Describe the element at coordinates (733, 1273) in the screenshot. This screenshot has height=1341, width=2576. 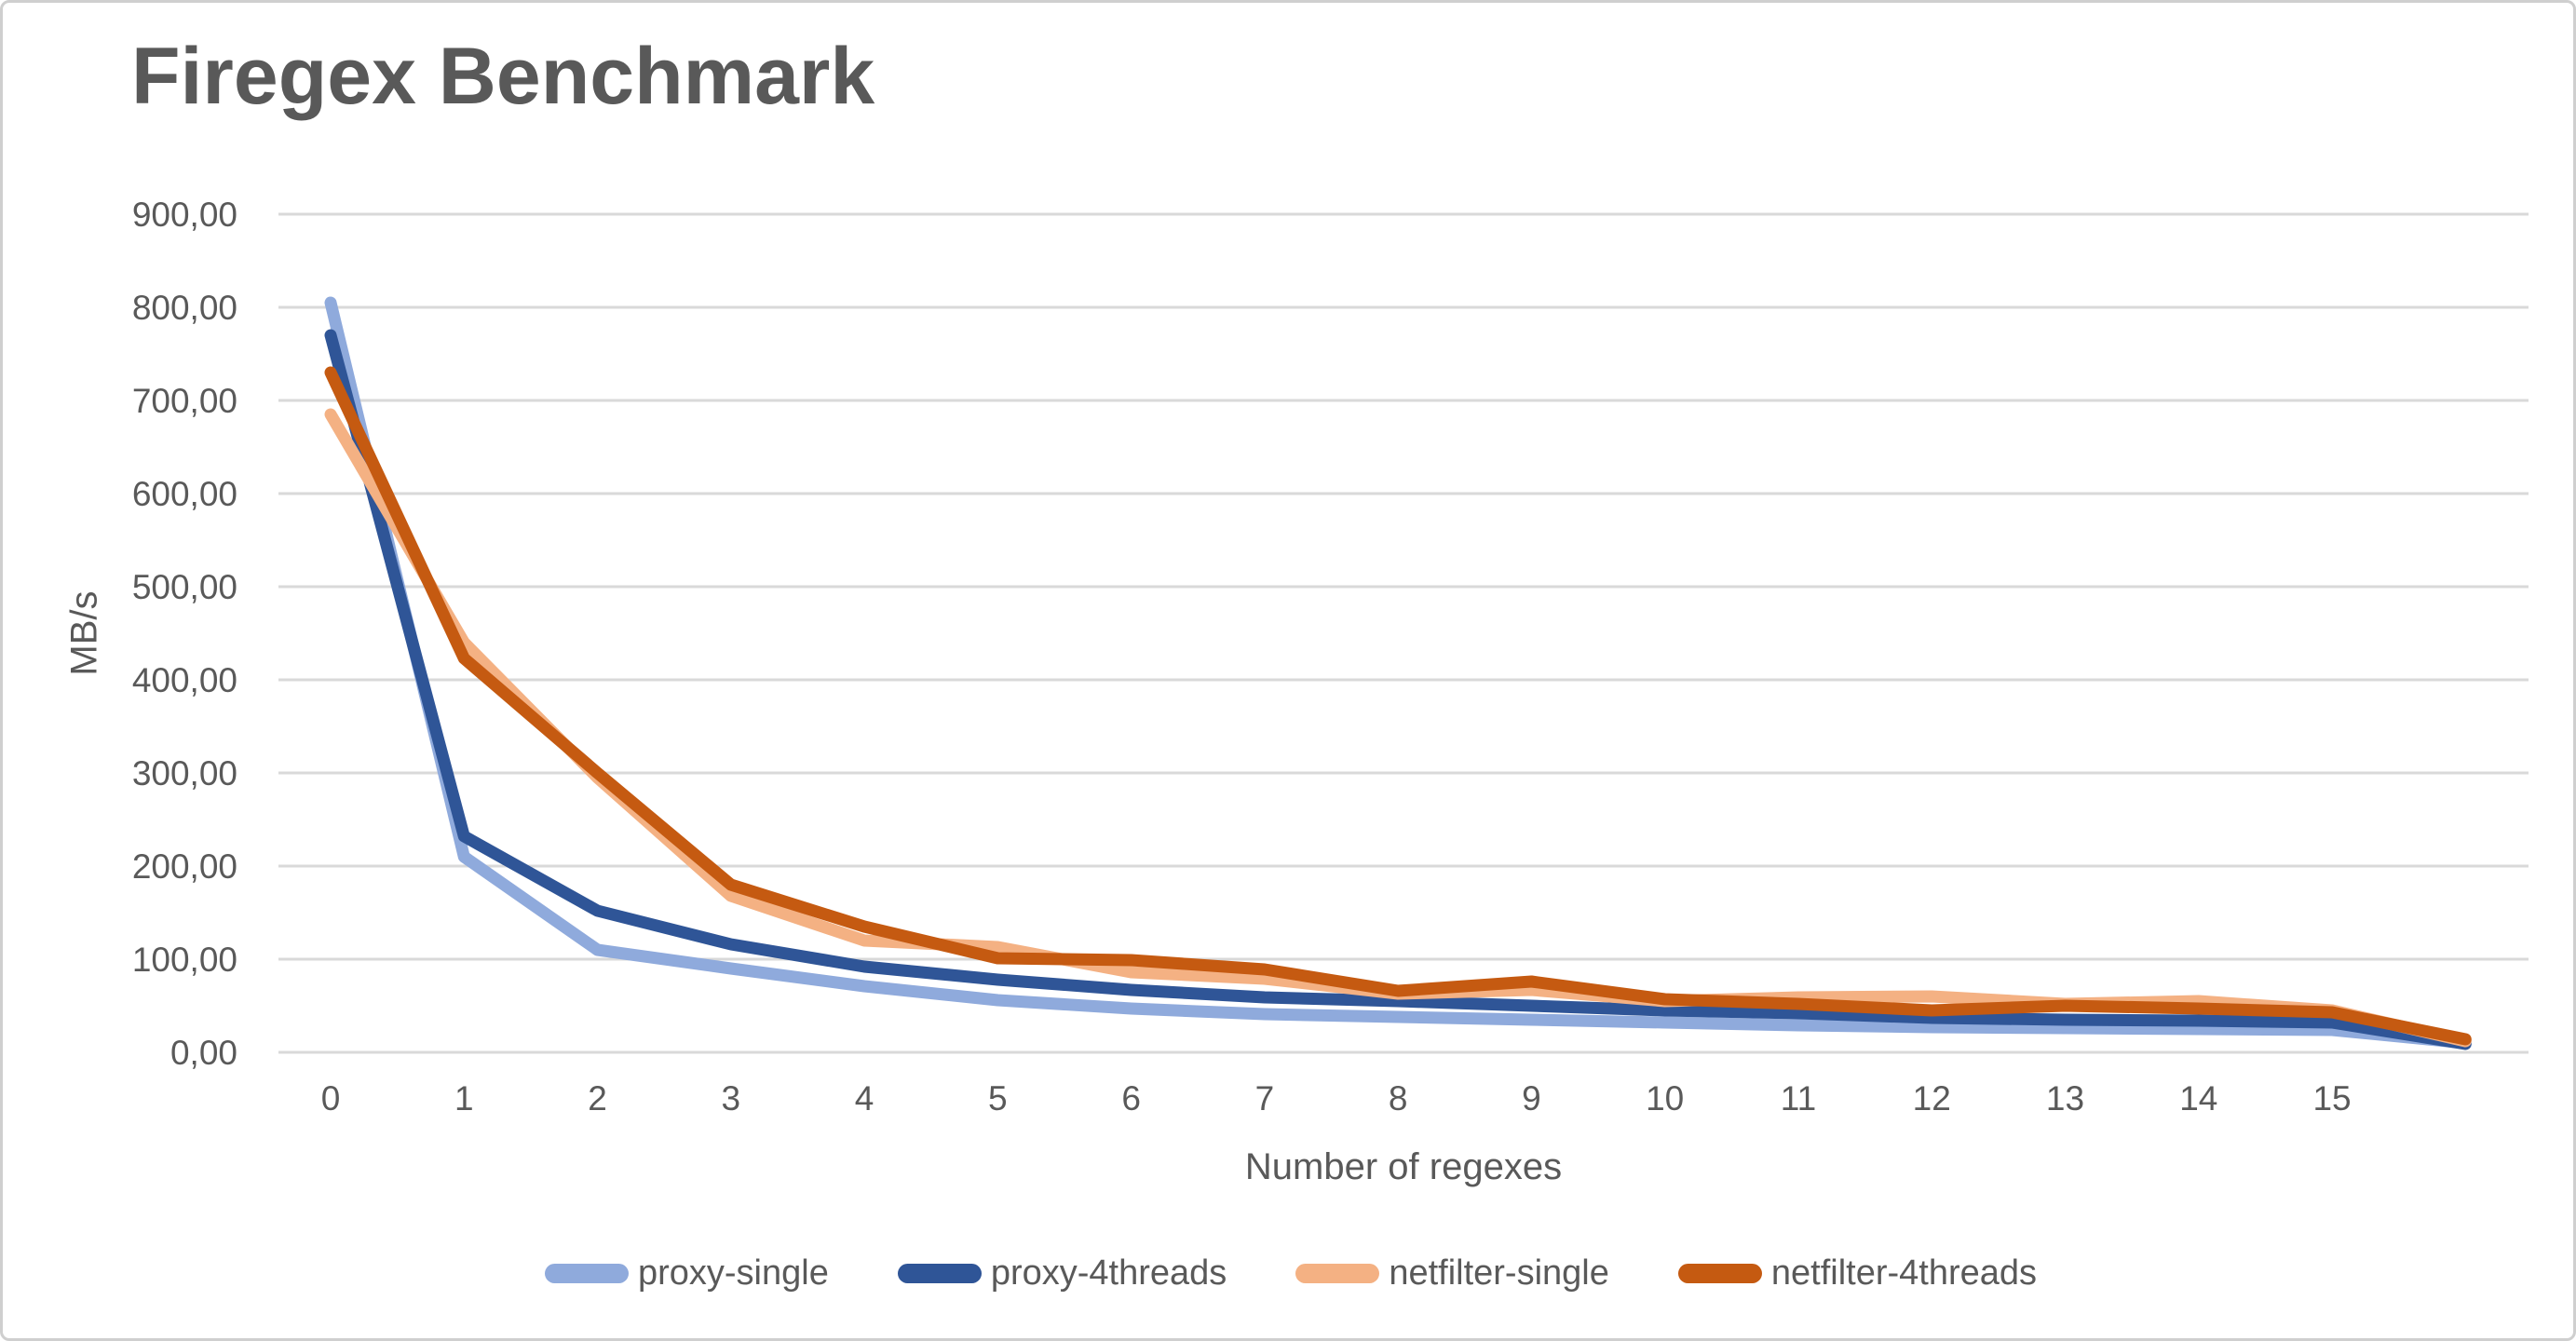
I see `legend-label: proxy-single` at that location.